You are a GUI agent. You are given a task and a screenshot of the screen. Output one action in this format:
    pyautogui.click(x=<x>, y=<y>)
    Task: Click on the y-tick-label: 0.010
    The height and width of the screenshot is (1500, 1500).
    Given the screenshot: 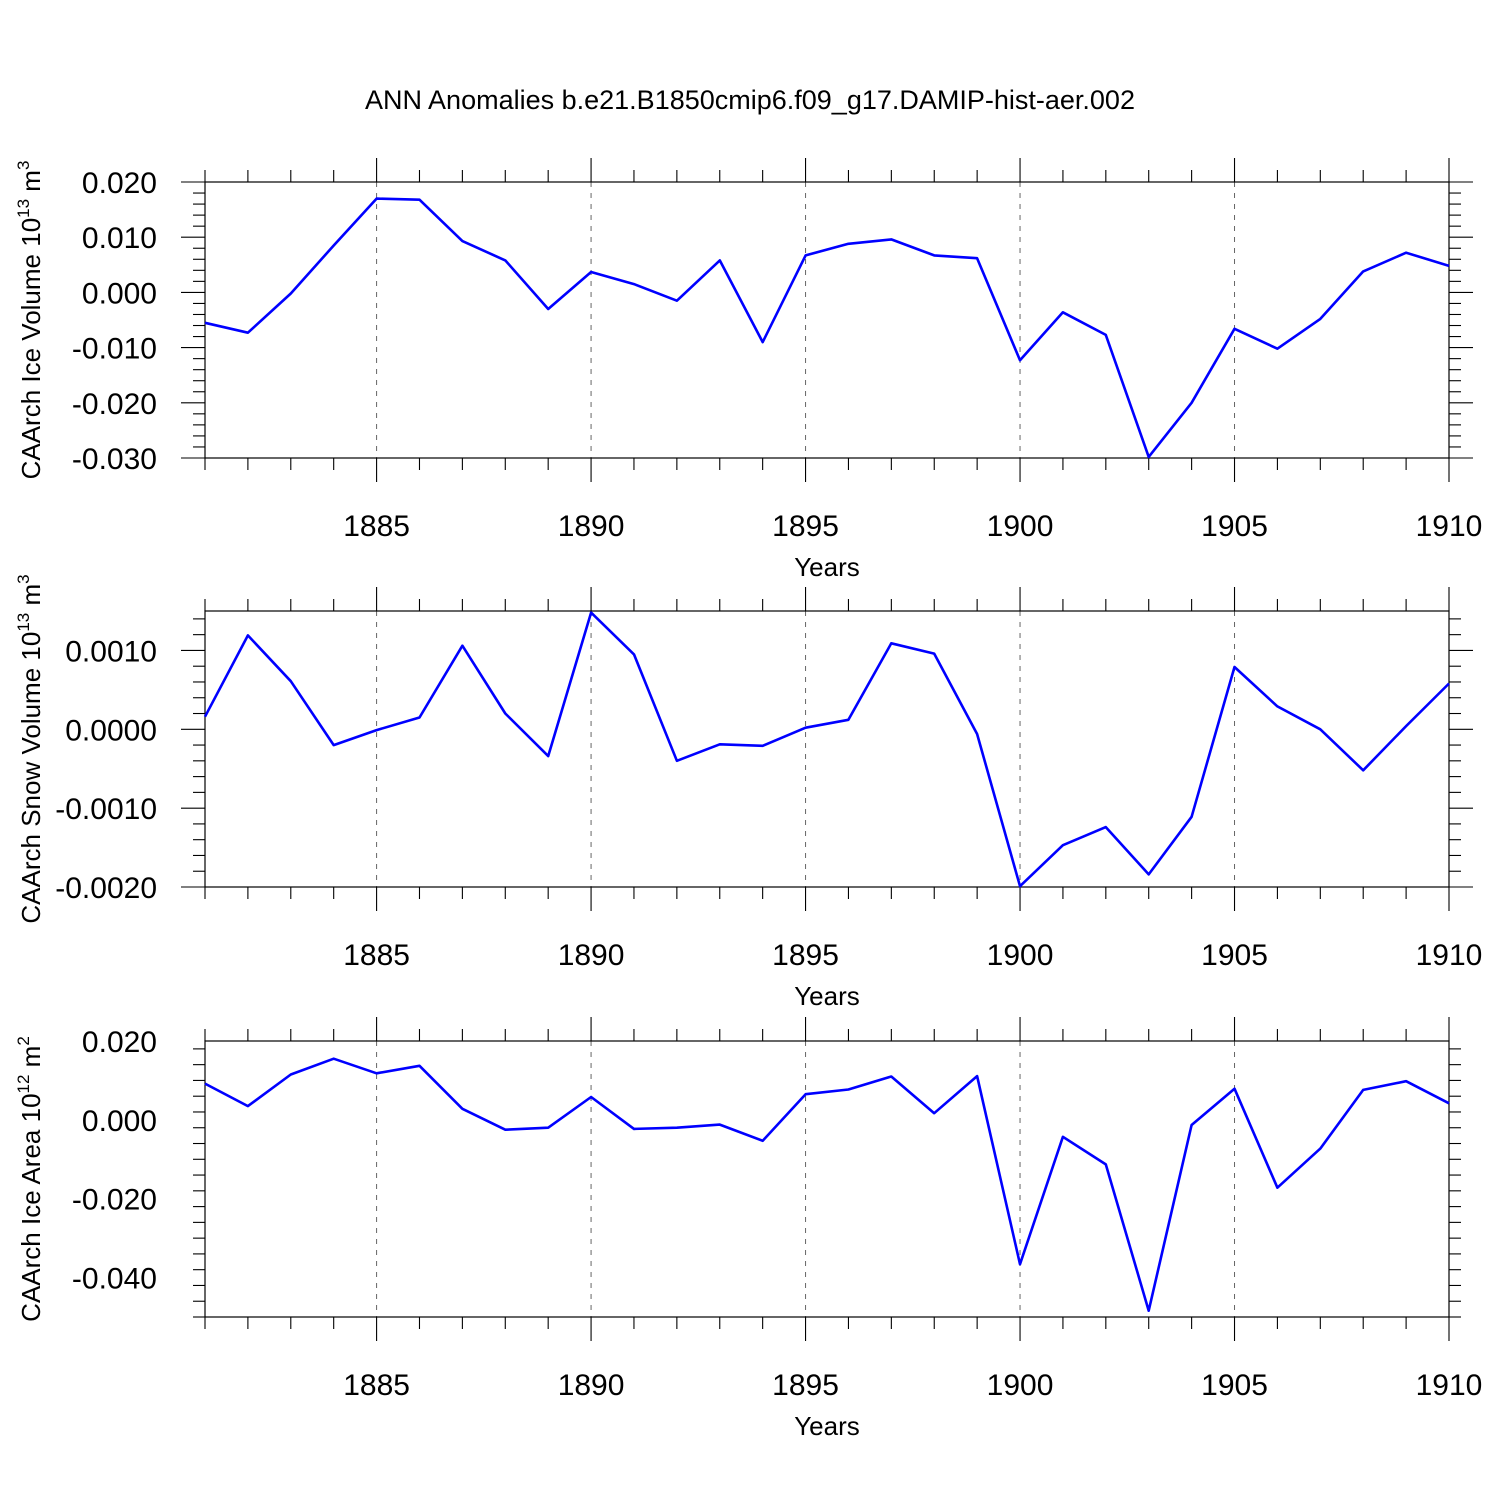 What is the action you would take?
    pyautogui.click(x=119, y=238)
    